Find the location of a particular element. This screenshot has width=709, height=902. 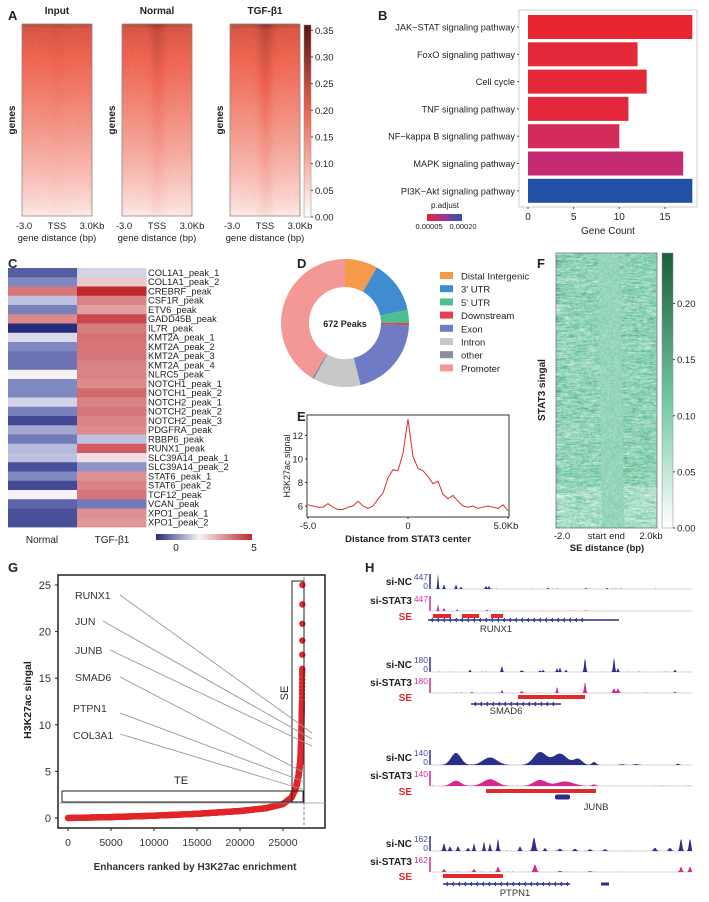

heatmap-row-label: NOTCH2_peak_1 is located at coordinates (185, 402).